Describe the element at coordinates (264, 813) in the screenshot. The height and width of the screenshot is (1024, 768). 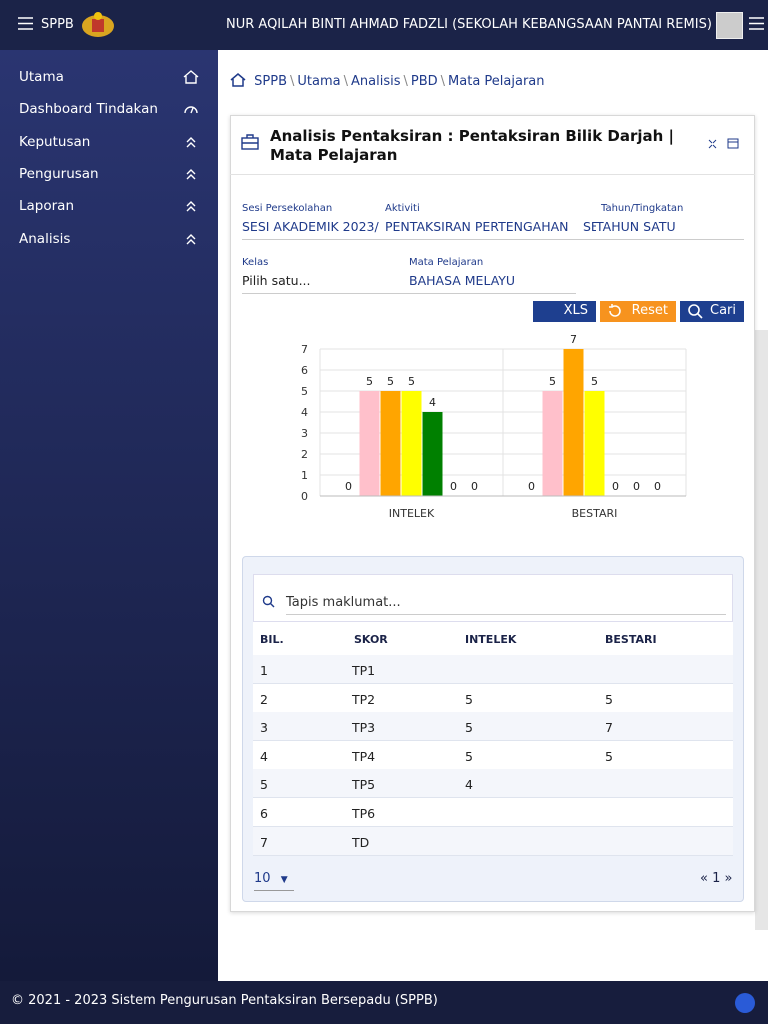
I see `table-cell: 6` at that location.